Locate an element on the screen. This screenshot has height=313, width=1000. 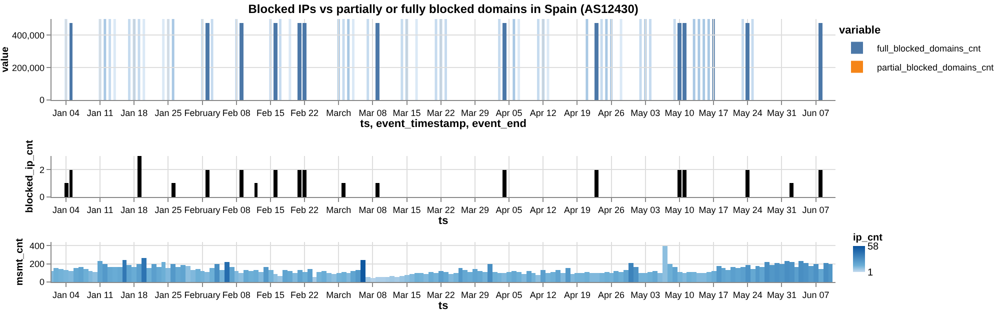
legend-label: partial_blocked_domains_cnt is located at coordinates (935, 67).